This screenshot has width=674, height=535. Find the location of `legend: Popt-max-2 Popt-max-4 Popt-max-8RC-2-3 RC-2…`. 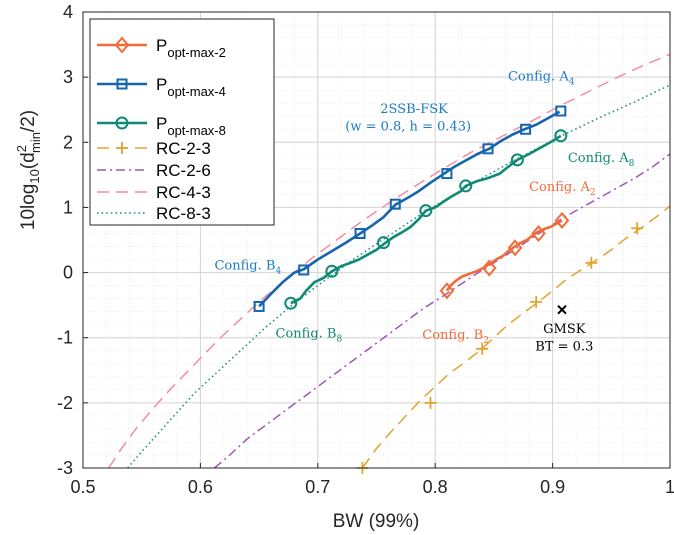

legend: Popt-max-2 Popt-max-4 Popt-max-8RC-2-3 RC-2… is located at coordinates (182, 122).